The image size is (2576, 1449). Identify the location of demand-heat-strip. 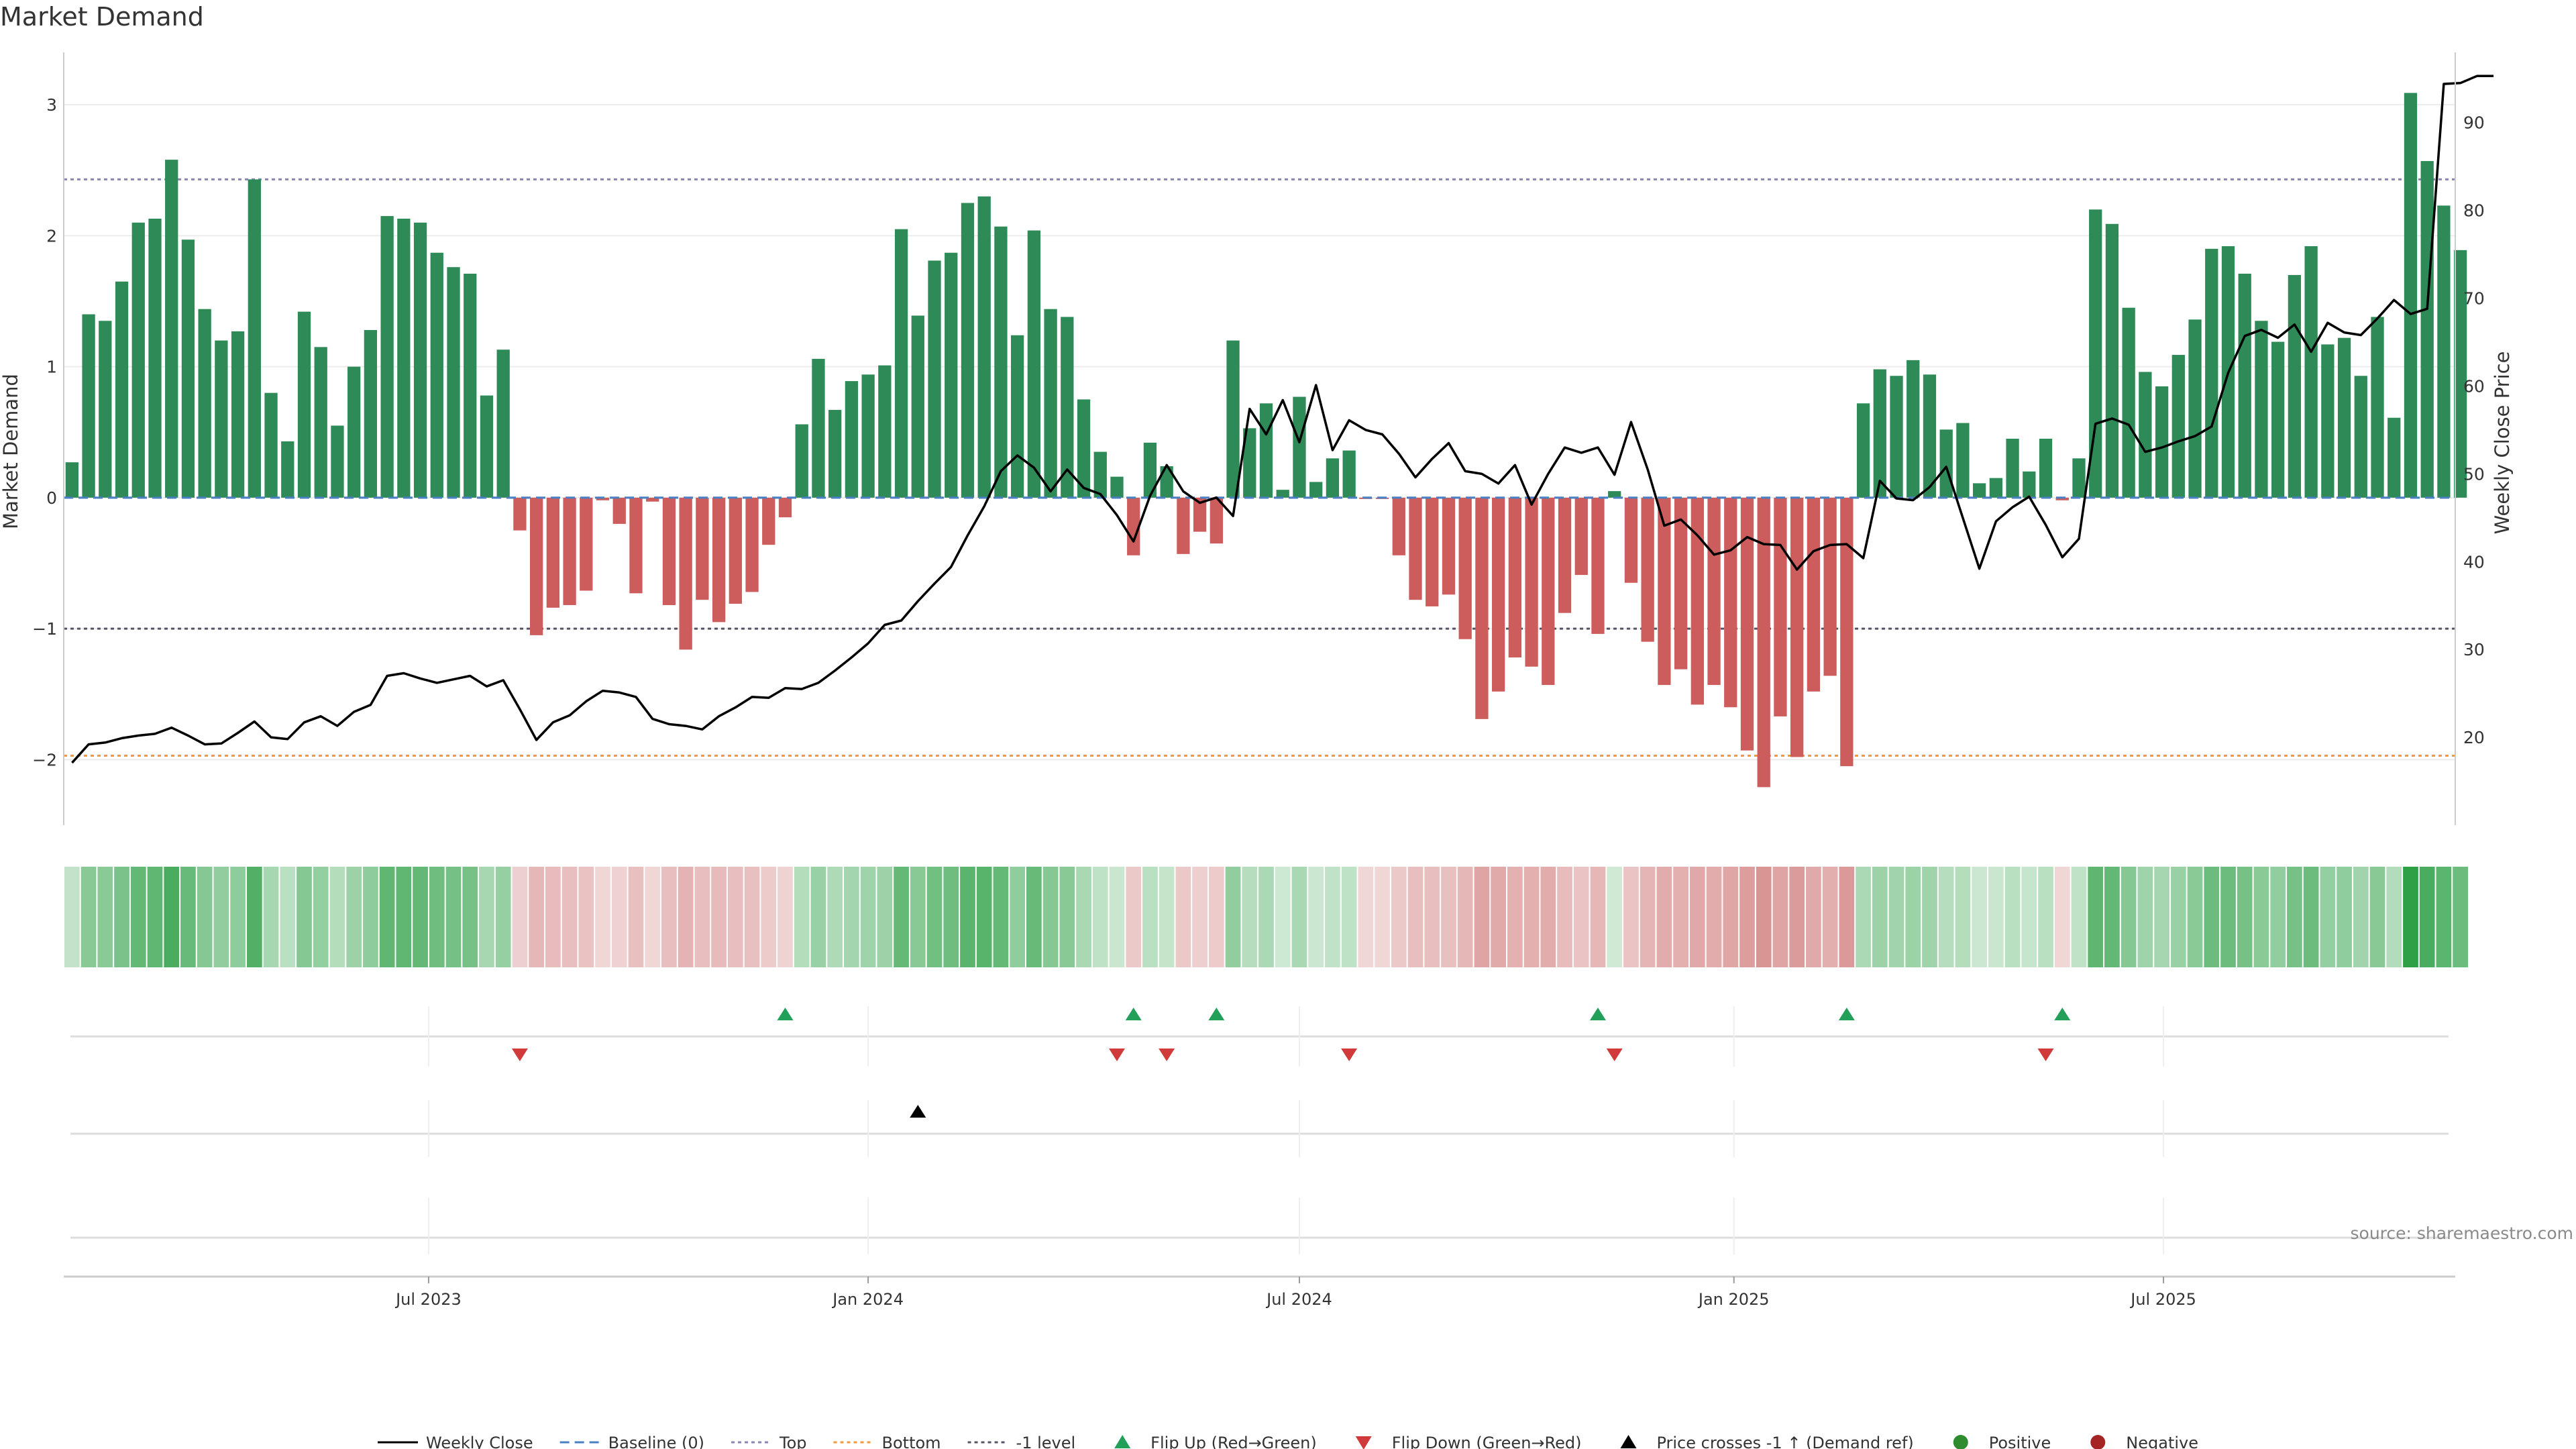
(1266, 917).